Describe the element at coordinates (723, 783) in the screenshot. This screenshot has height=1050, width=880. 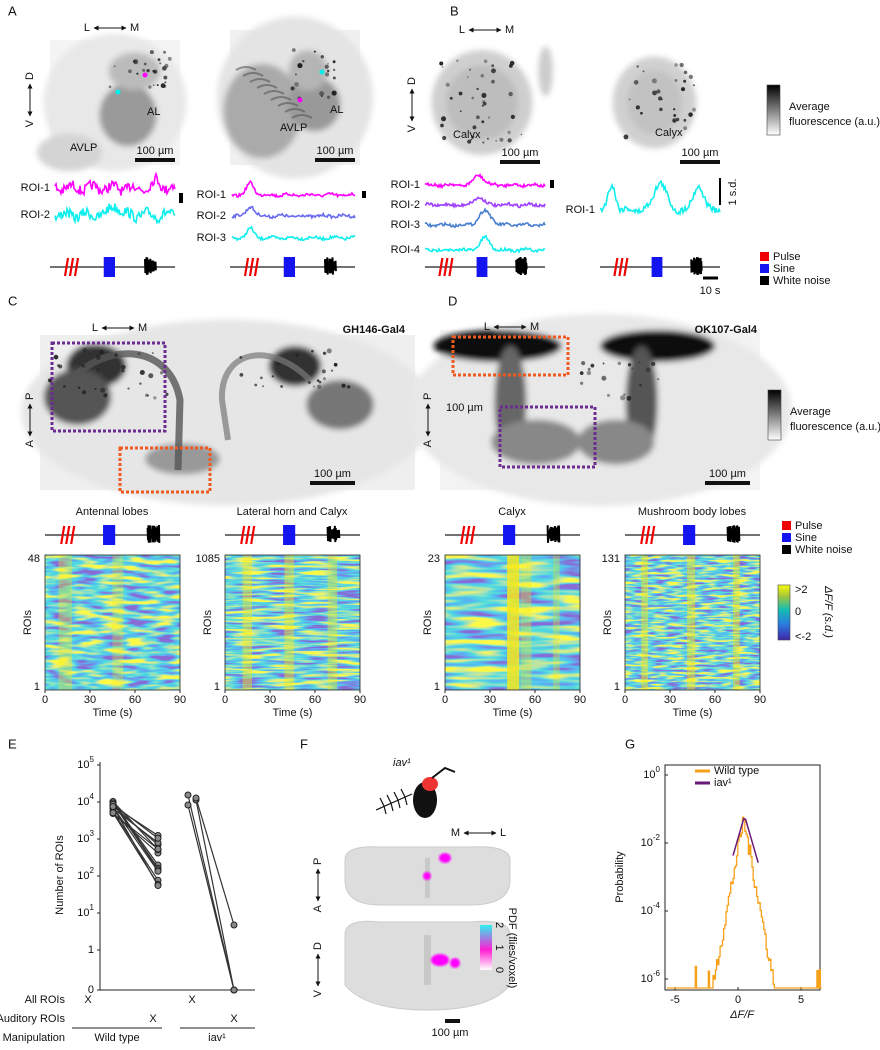
I see `legend-label: iav¹` at that location.